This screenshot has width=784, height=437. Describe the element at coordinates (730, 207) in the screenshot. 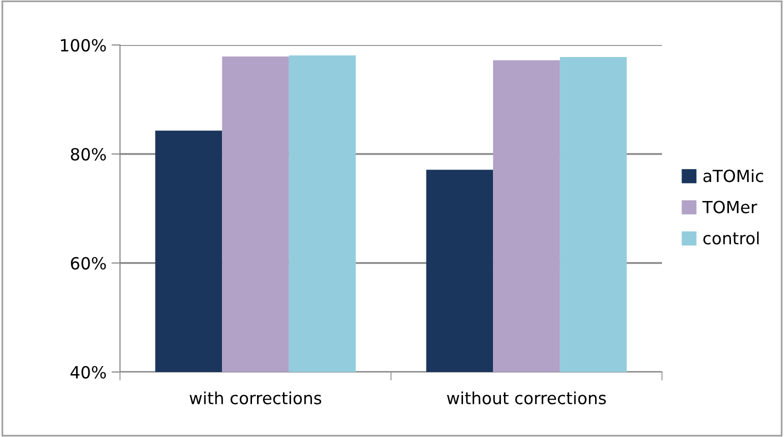

I see `legend-label: TOMer` at that location.